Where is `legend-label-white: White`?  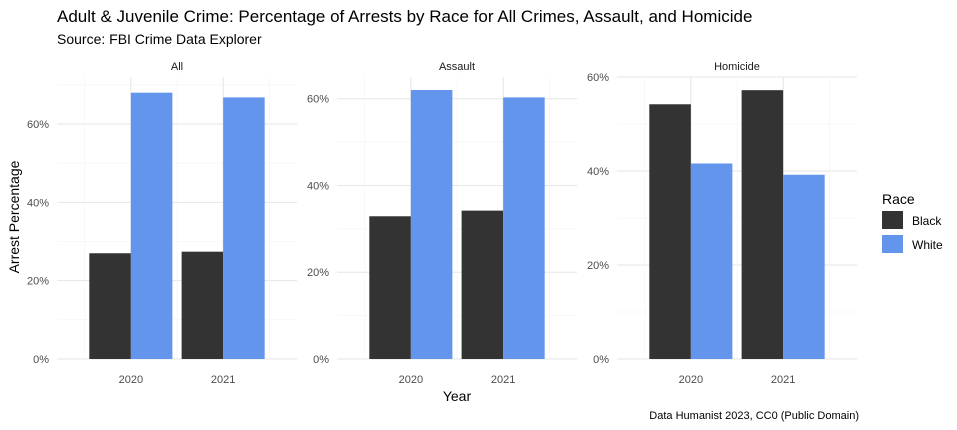
legend-label-white: White is located at coordinates (927, 245).